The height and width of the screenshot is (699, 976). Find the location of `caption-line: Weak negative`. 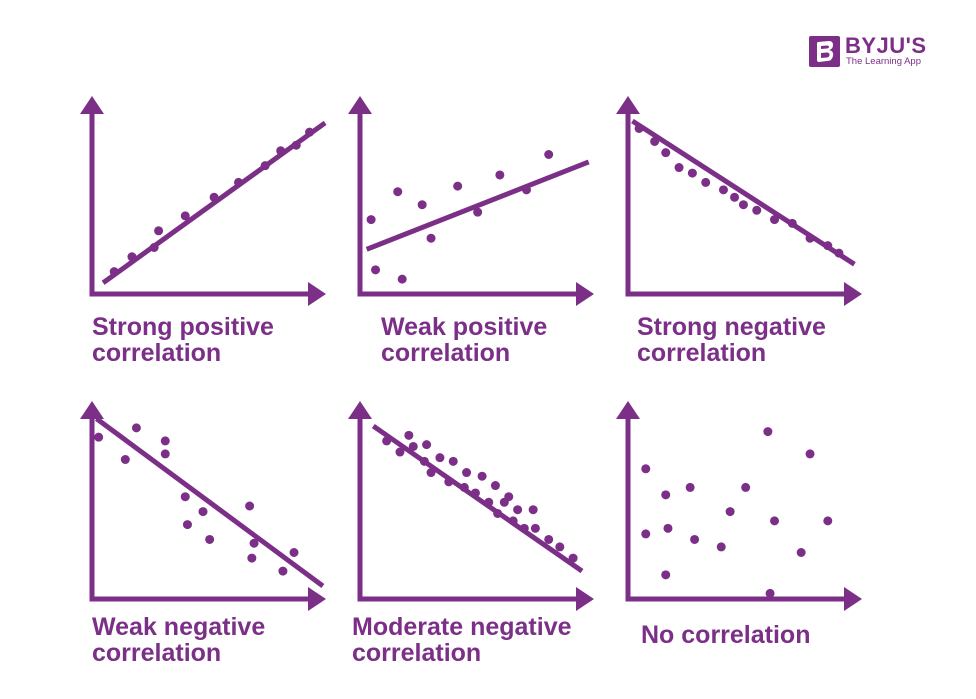

caption-line: Weak negative is located at coordinates (179, 627).